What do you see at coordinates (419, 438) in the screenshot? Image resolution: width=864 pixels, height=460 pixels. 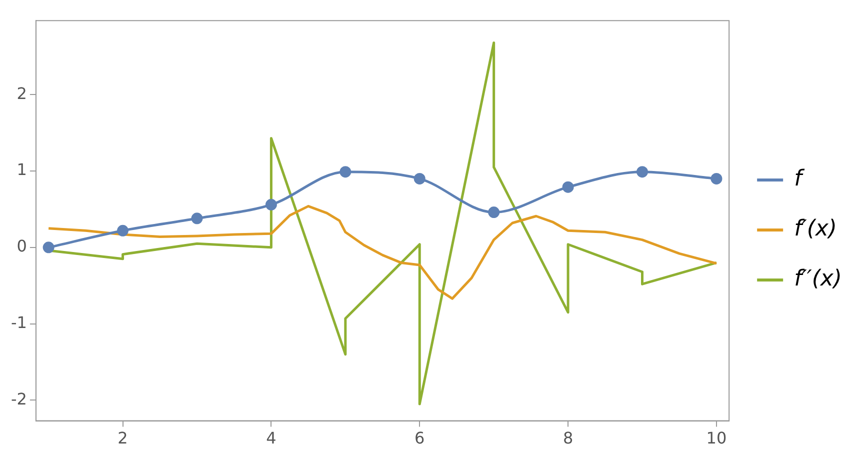 I see `x-tick-label: 6` at bounding box center [419, 438].